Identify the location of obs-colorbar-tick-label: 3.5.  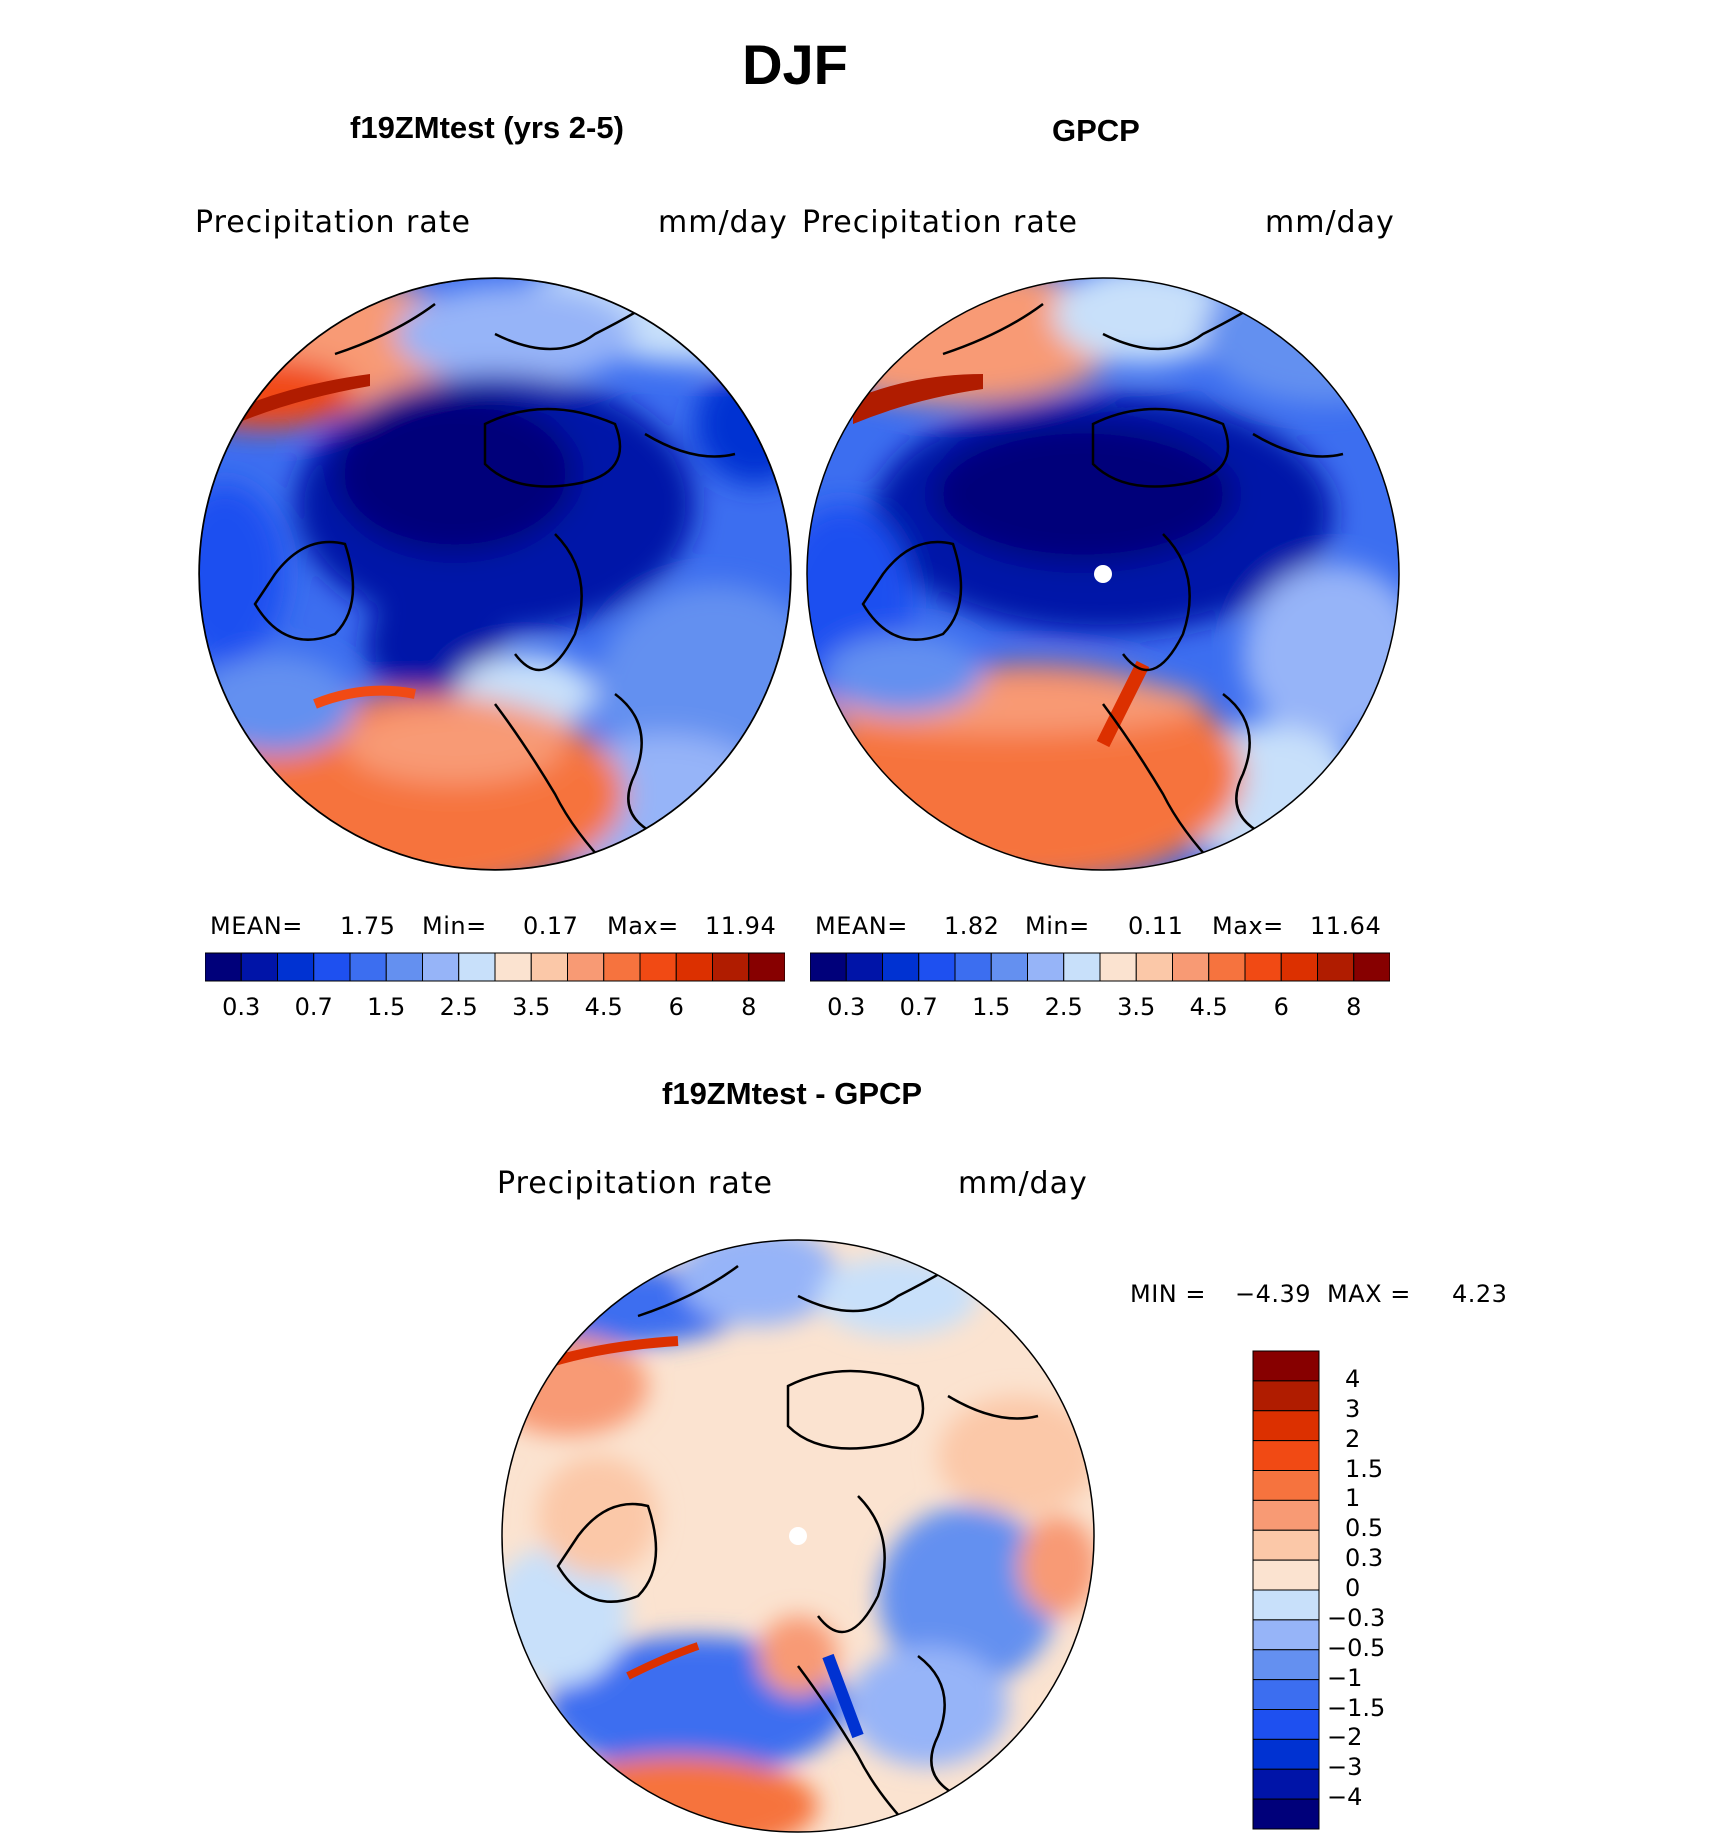
(1136, 1007).